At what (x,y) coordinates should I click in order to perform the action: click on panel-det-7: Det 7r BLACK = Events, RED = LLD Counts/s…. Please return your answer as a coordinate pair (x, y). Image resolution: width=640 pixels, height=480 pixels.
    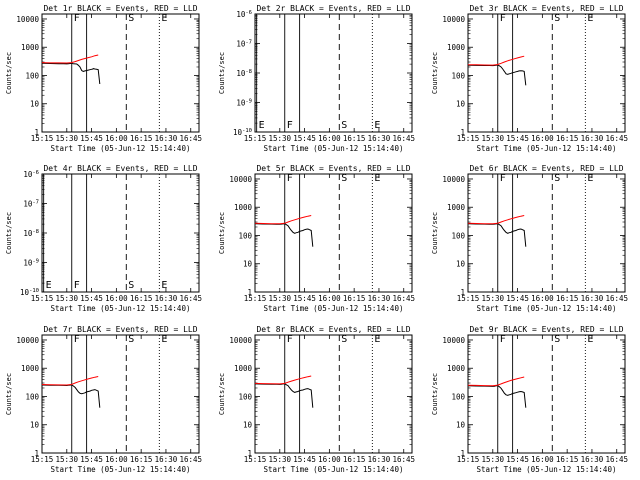
    Looking at the image, I should click on (103, 399).